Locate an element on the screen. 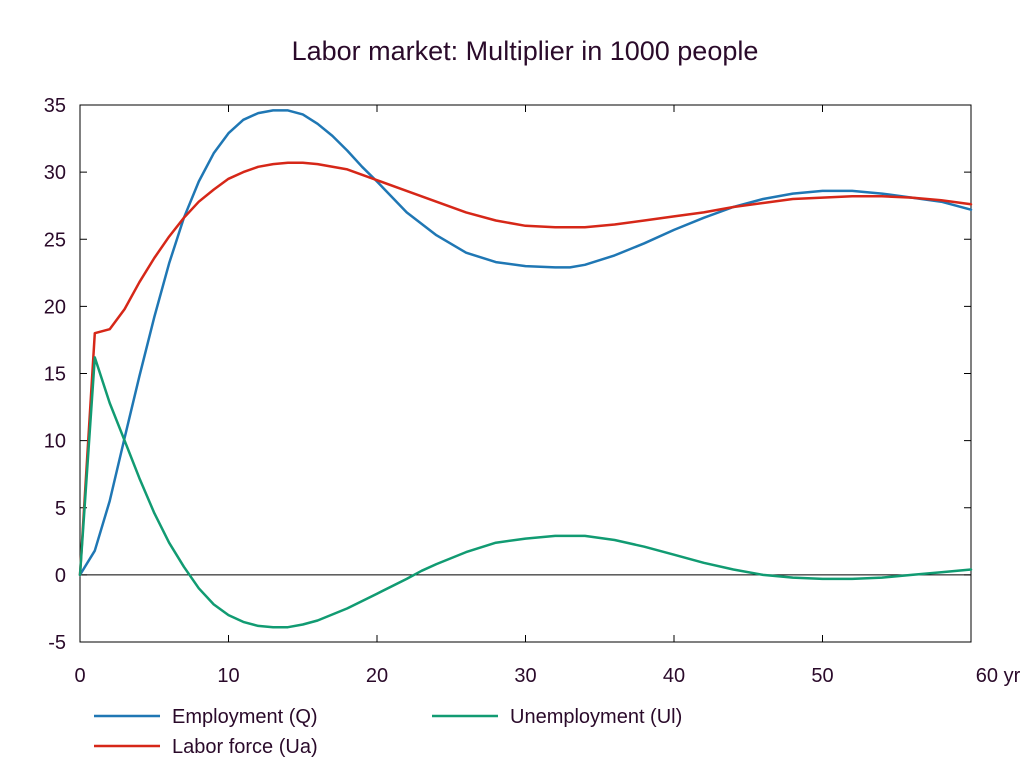 Image resolution: width=1024 pixels, height=778 pixels. y-tick-label: 20 is located at coordinates (55, 307).